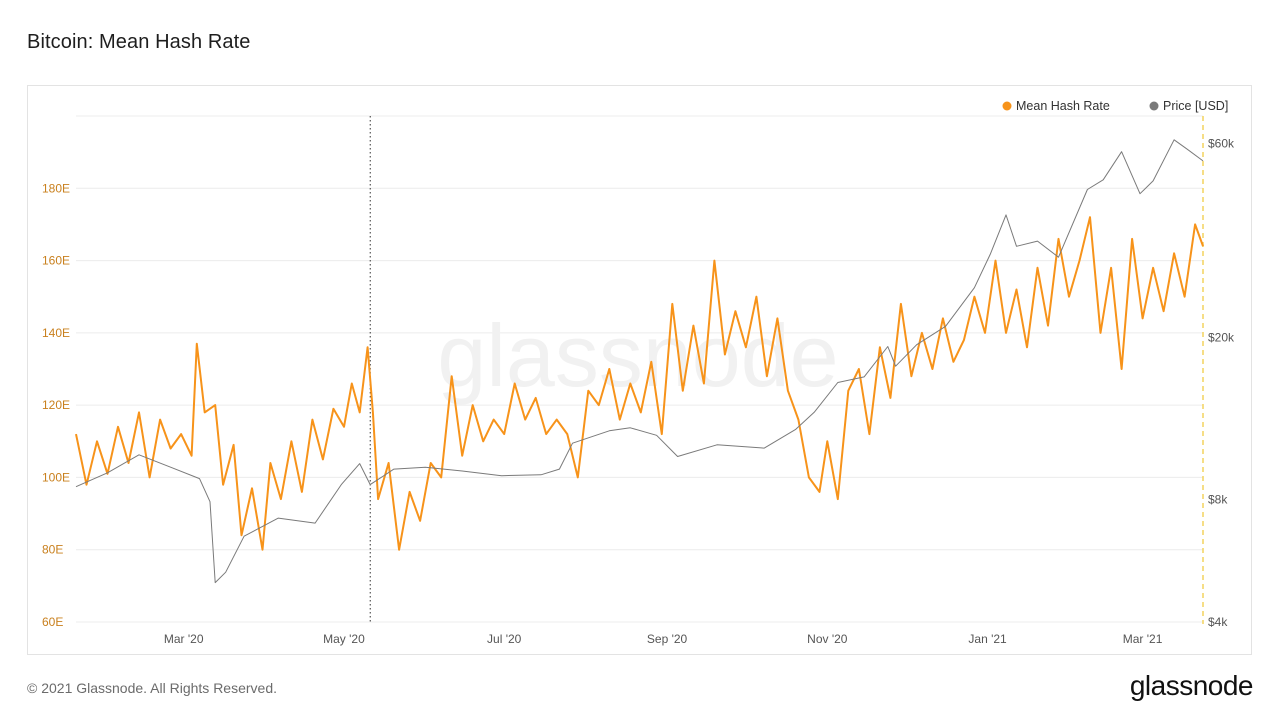 The image size is (1280, 720). I want to click on legend-item: Price [USD], so click(1189, 106).